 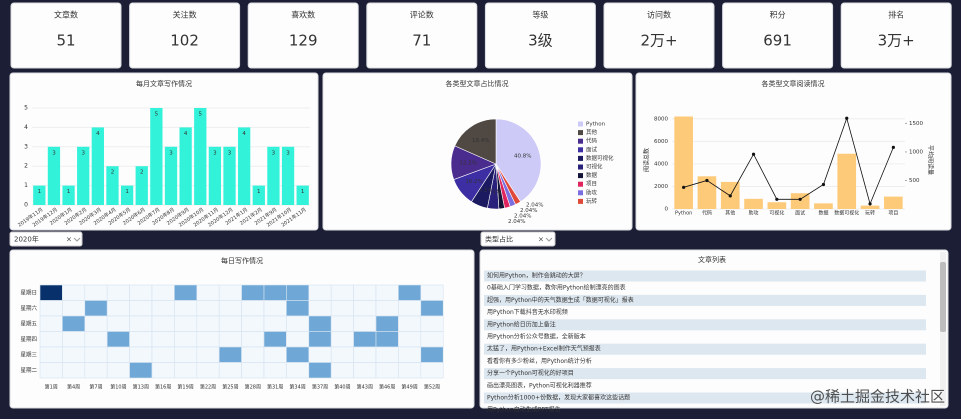 What do you see at coordinates (931, 160) in the screenshot?
I see `y2-axis-title: 平均阅读量` at bounding box center [931, 160].